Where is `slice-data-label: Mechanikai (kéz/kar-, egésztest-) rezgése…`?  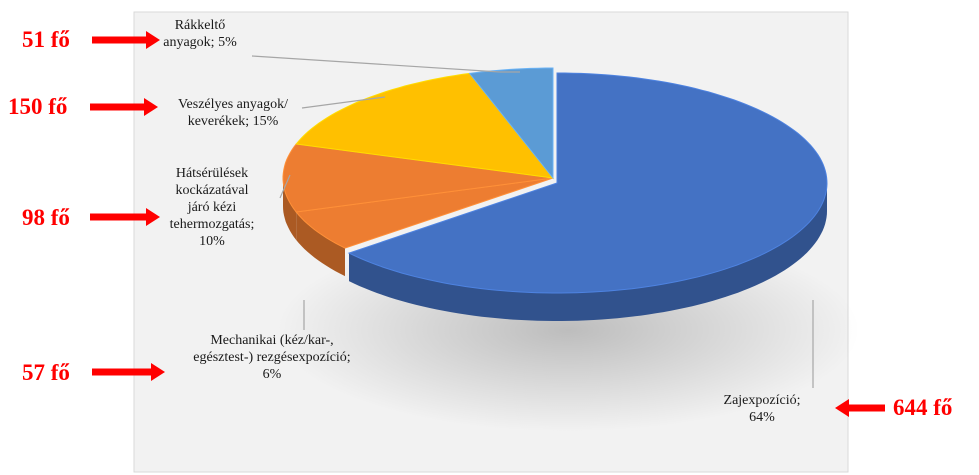 slice-data-label: Mechanikai (kéz/kar-, egésztest-) rezgése… is located at coordinates (271, 357).